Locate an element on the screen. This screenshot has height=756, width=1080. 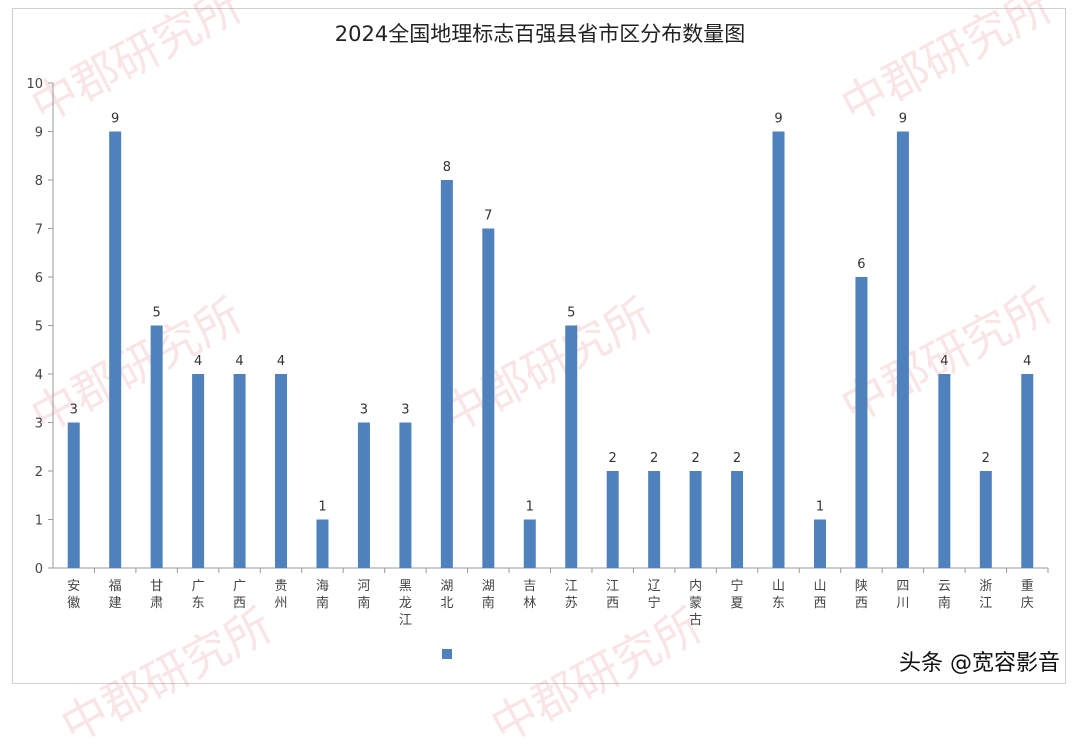
x-tick-label: 福建 is located at coordinates (115, 595).